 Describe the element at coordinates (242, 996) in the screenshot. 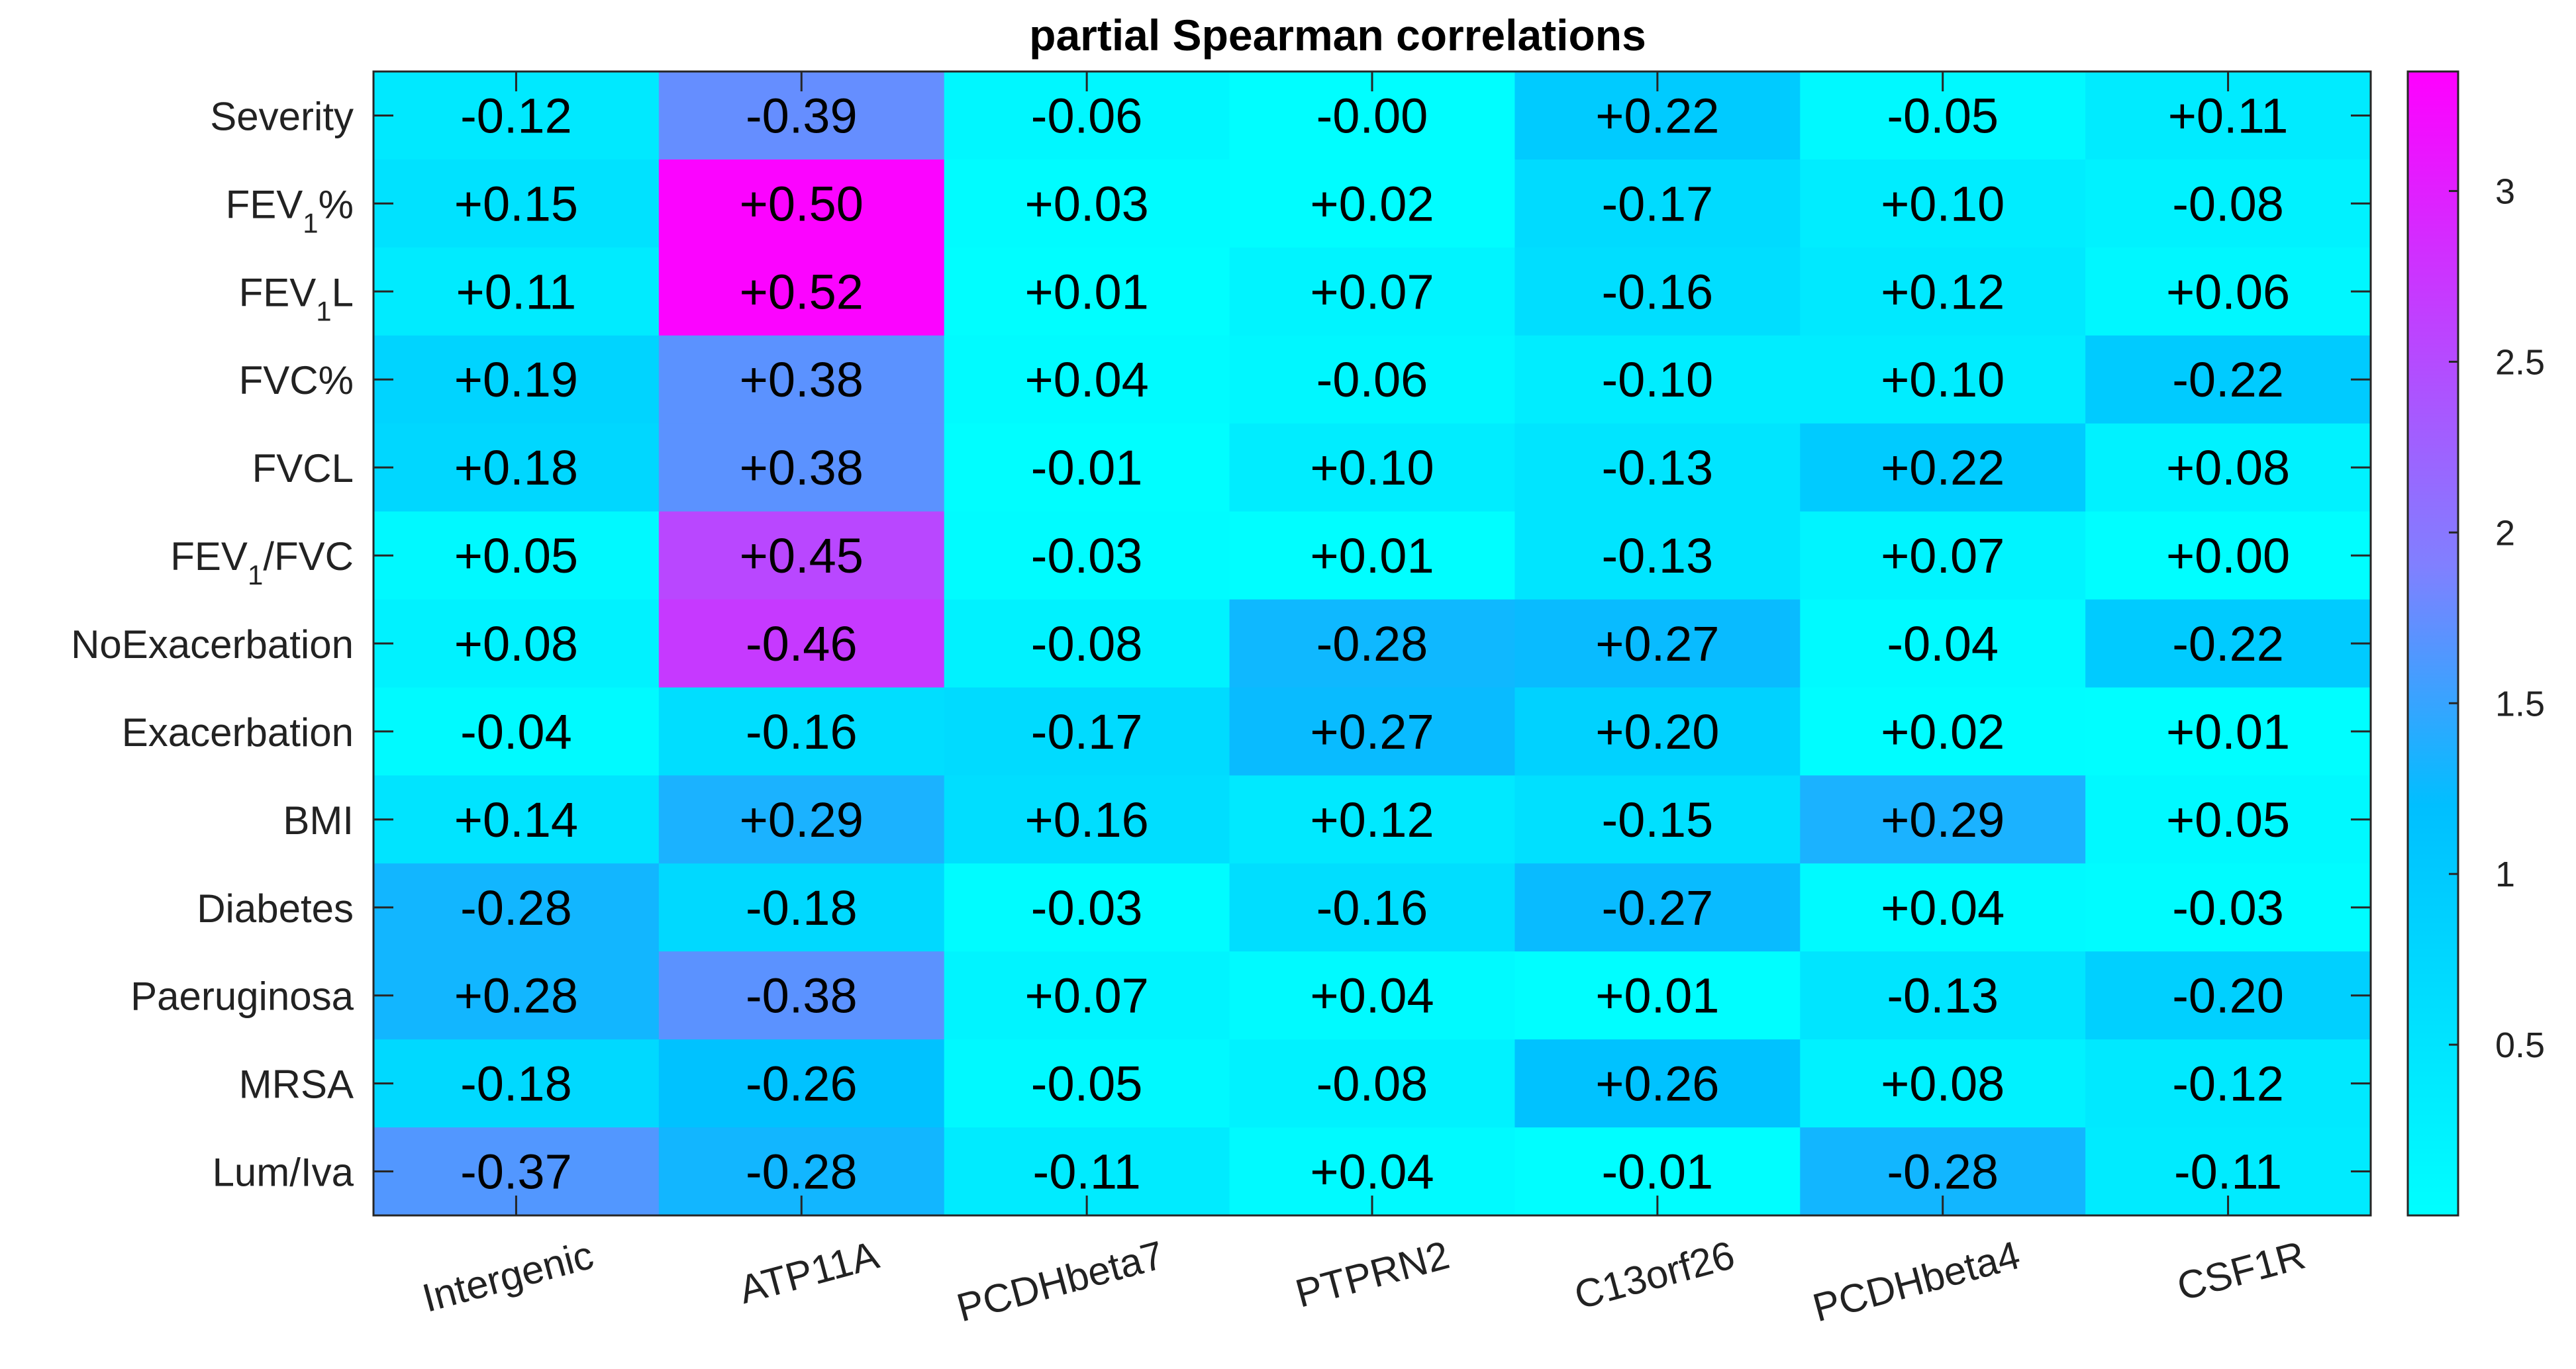

I see `row-label: Paeruginosa` at that location.